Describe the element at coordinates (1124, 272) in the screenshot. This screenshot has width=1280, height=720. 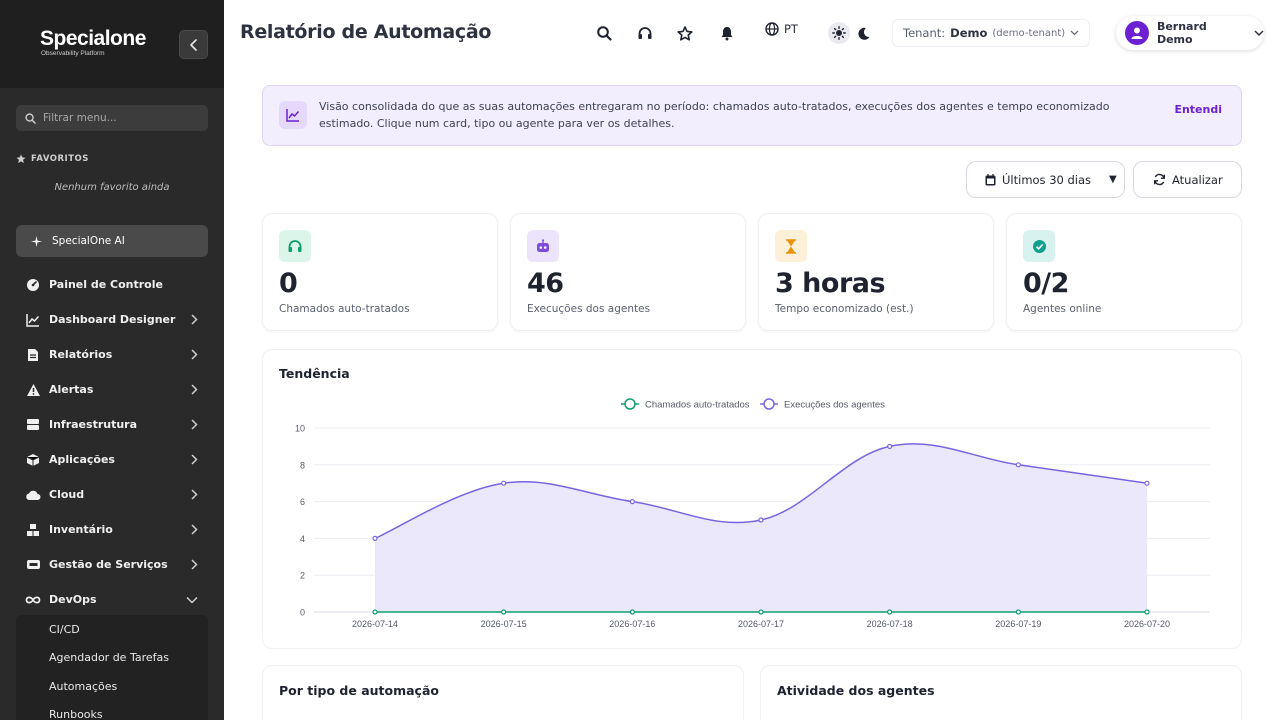
I see `kpi-card-agentes: 0/2 Agentes online` at that location.